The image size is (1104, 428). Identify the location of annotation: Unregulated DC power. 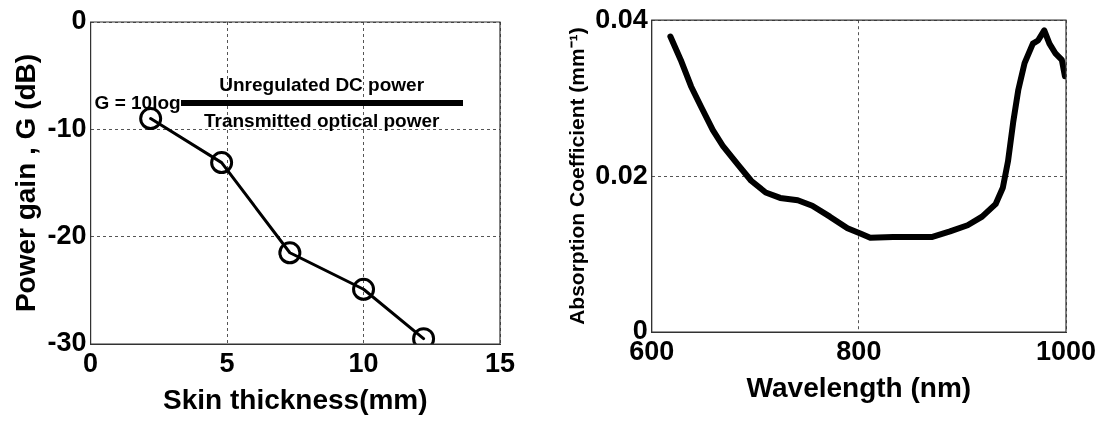
(322, 85).